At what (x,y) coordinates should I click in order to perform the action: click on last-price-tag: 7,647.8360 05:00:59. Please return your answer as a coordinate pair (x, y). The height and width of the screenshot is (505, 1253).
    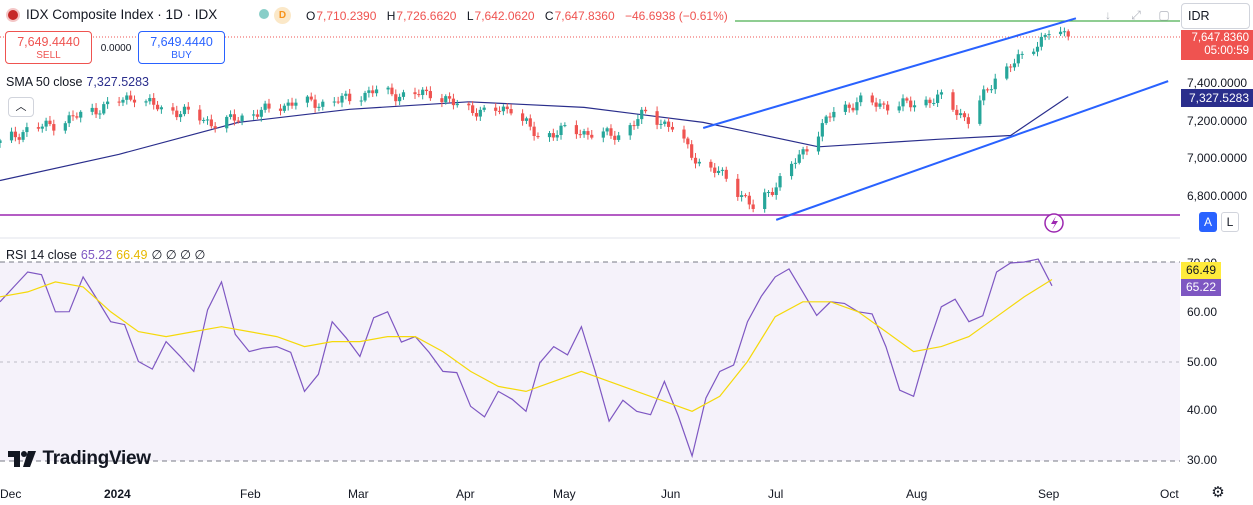
    Looking at the image, I should click on (1217, 45).